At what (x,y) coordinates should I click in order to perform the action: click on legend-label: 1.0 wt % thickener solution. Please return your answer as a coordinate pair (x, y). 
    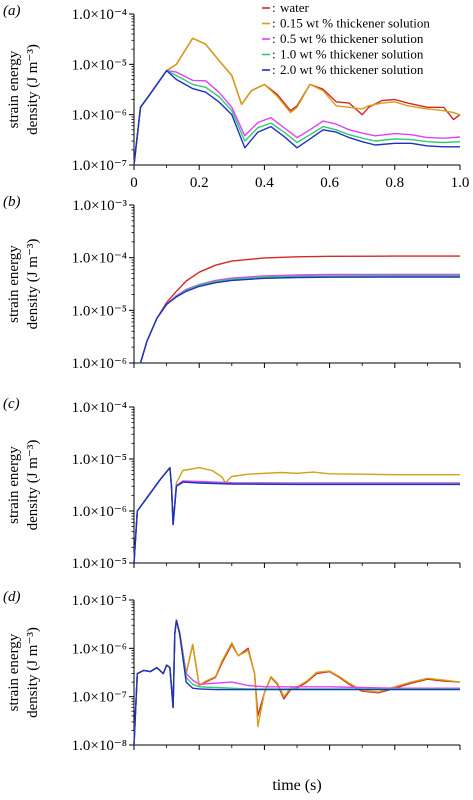
    Looking at the image, I should click on (352, 54).